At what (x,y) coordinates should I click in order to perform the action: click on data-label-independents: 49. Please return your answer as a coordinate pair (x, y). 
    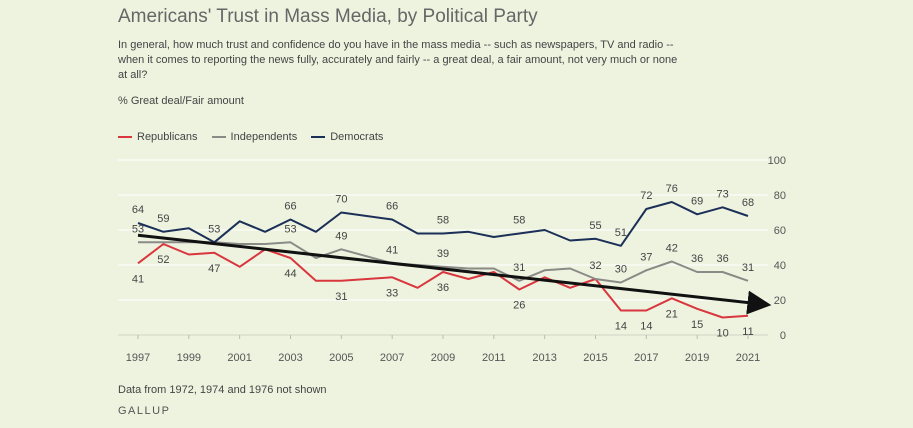
    Looking at the image, I should click on (341, 236).